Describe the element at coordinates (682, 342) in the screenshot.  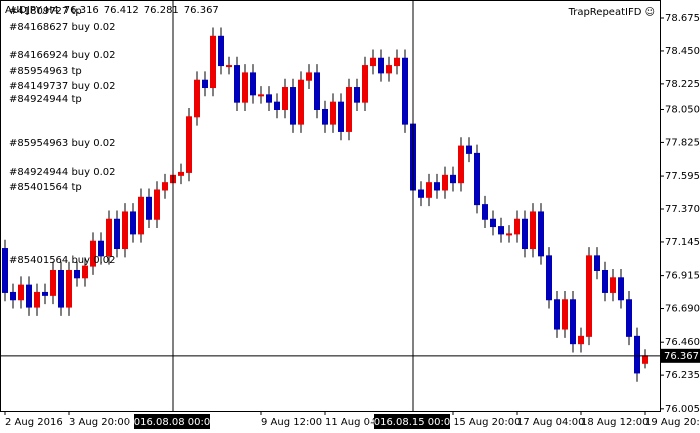
I see `y-tick-label: 76.460` at that location.